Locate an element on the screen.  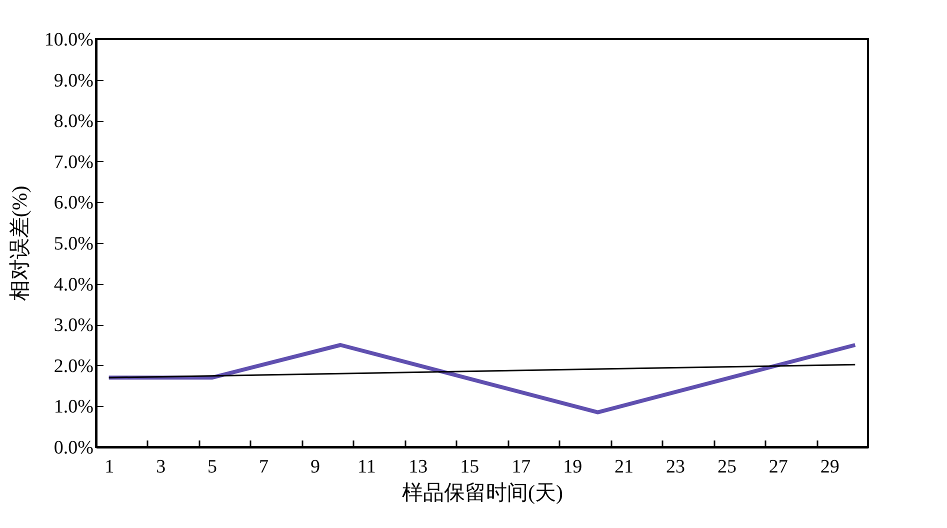
y-tick-label: 7.0% is located at coordinates (74, 162).